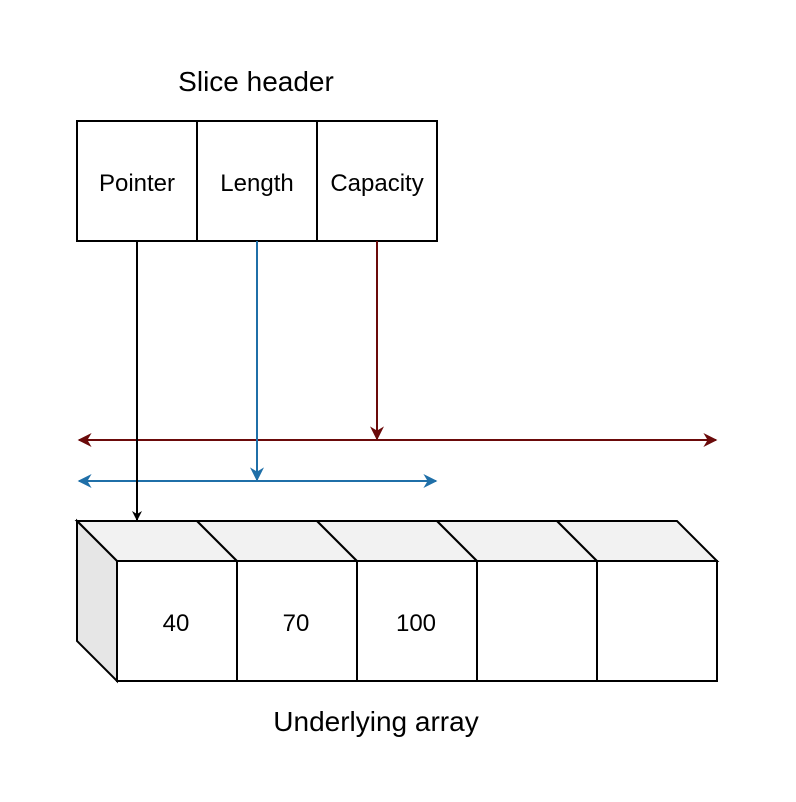 This screenshot has width=796, height=802. What do you see at coordinates (257, 364) in the screenshot?
I see `length-arrows` at bounding box center [257, 364].